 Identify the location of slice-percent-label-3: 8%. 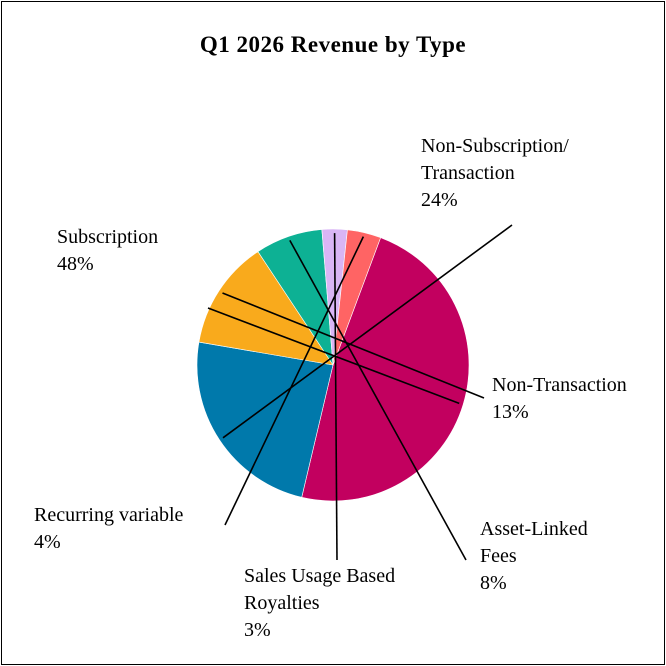
(493, 583).